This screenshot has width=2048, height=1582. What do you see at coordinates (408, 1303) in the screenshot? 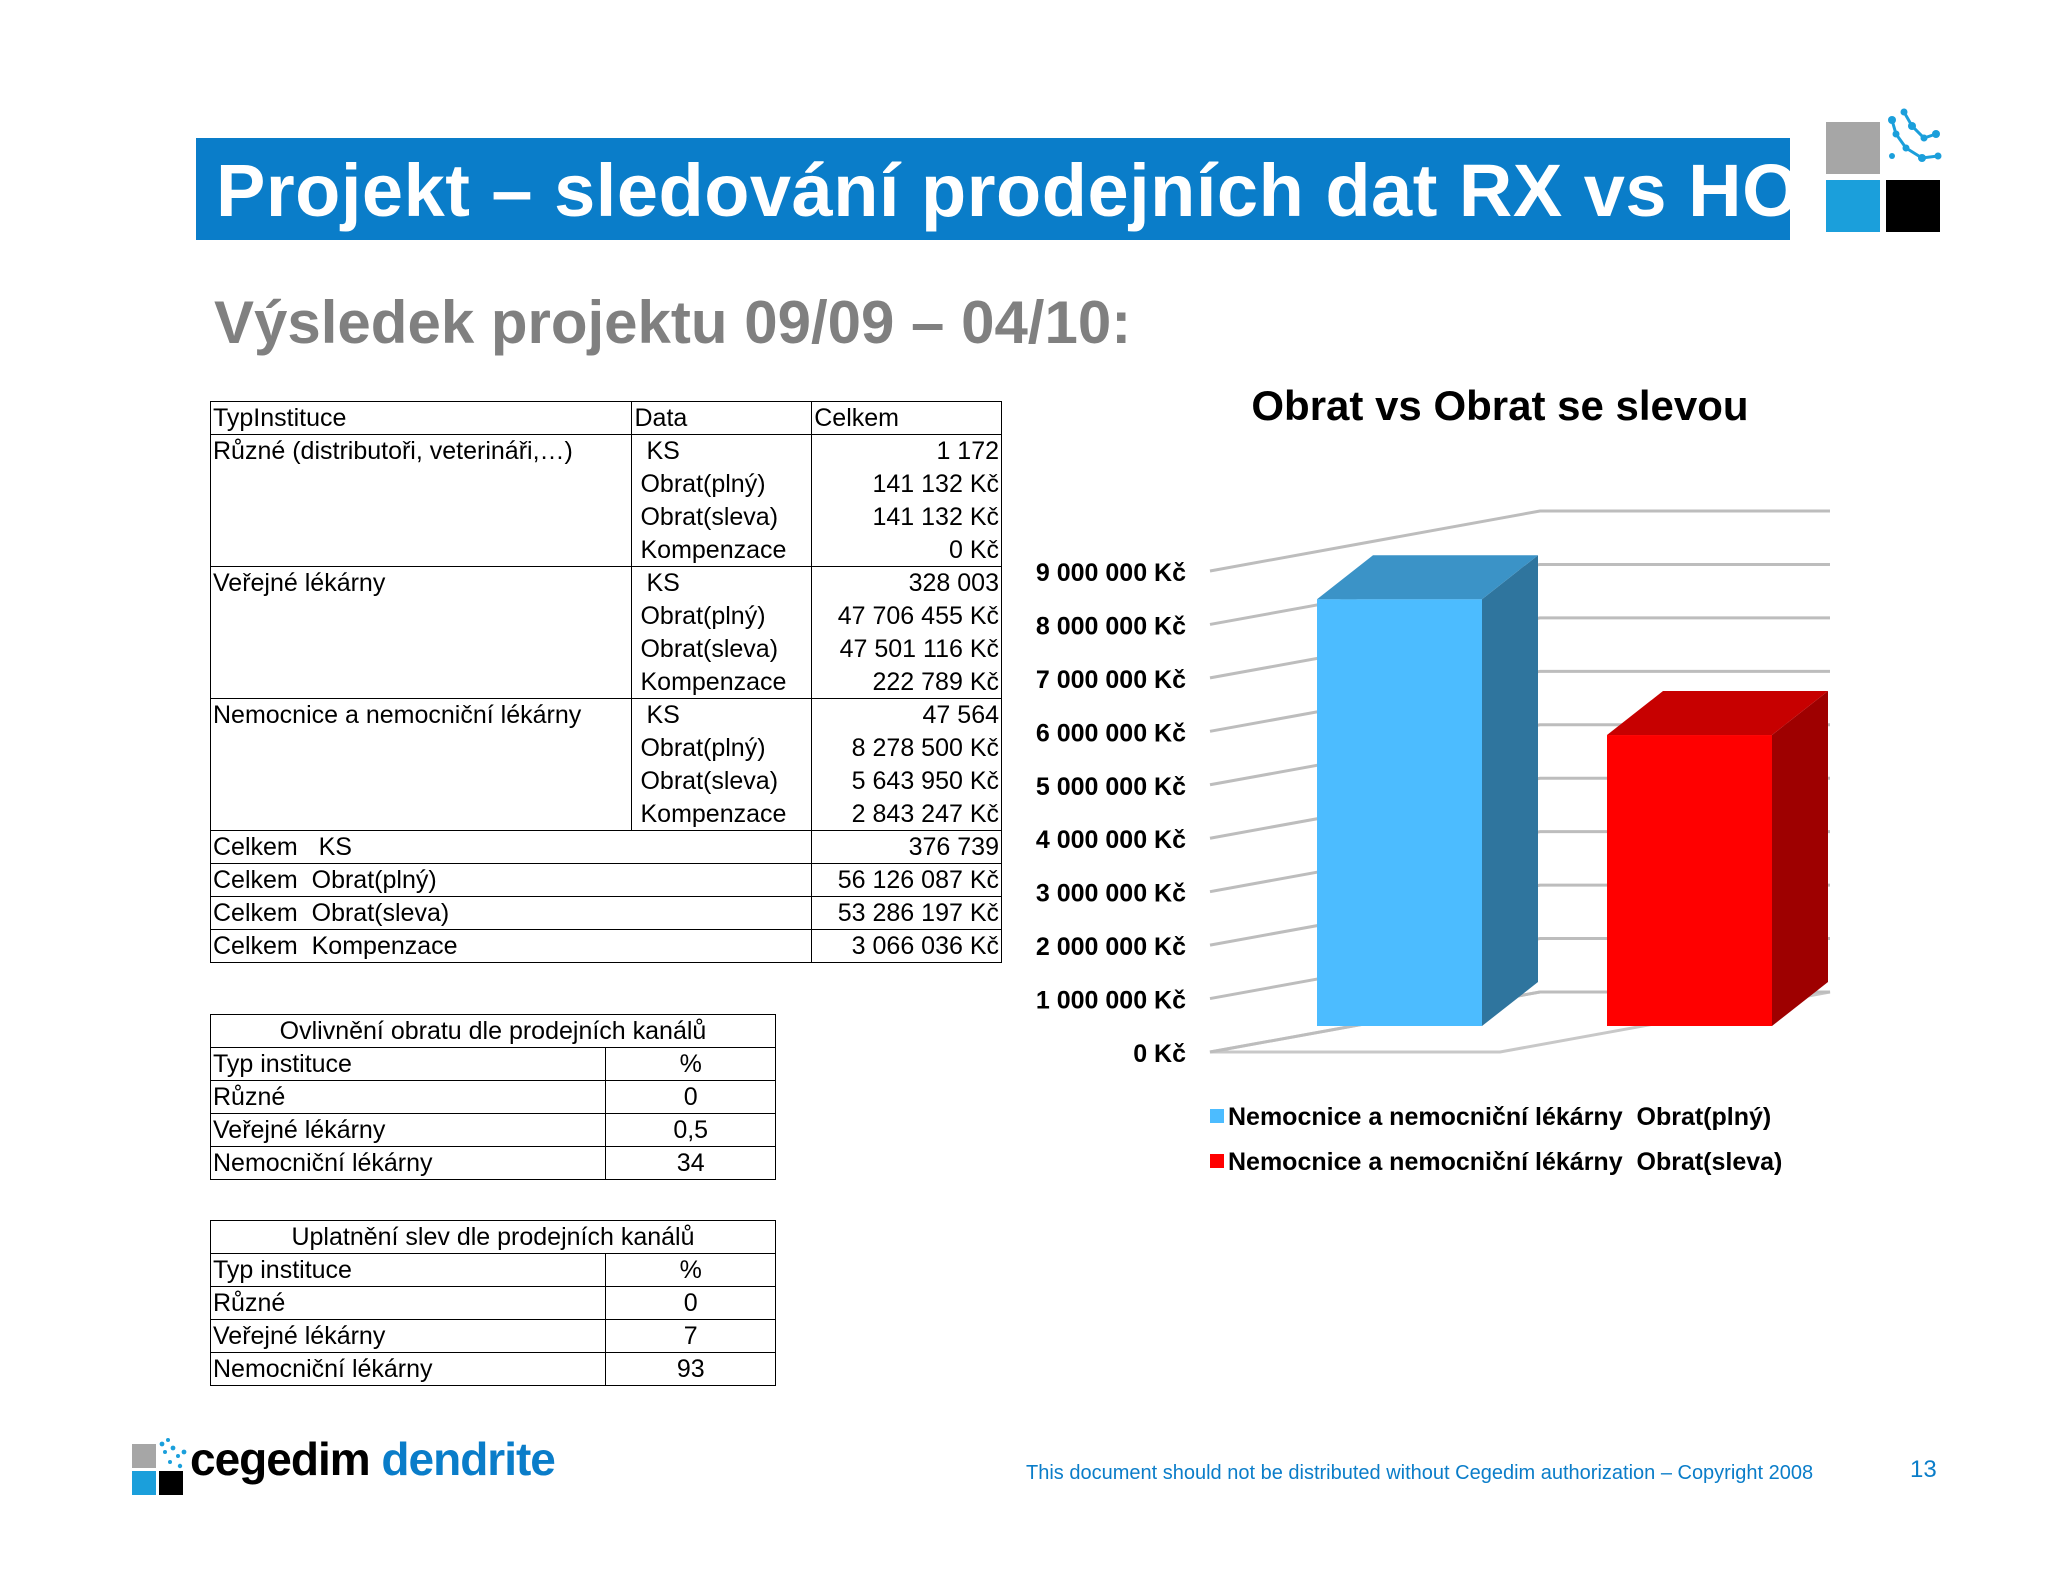
I see `row-label: Různé` at bounding box center [408, 1303].